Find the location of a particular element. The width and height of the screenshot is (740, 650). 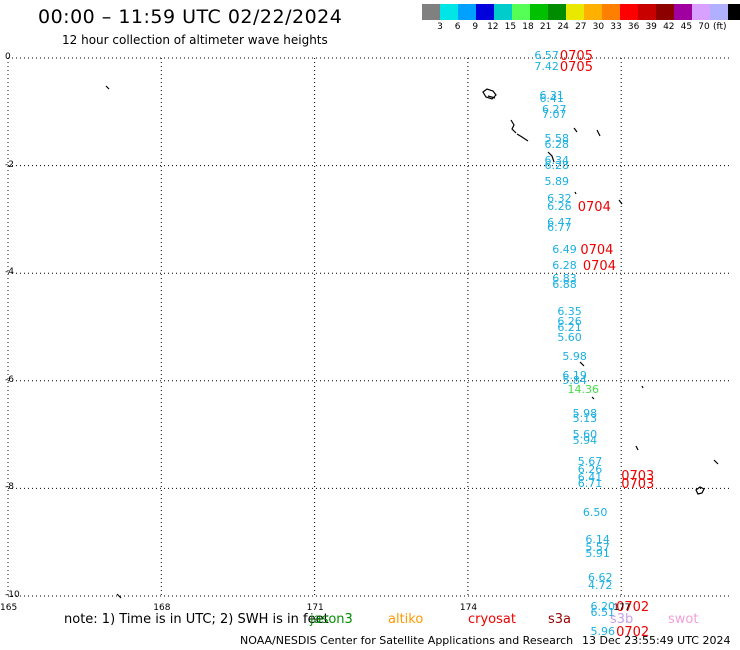

colorbar-tick: 45 is located at coordinates (686, 27).